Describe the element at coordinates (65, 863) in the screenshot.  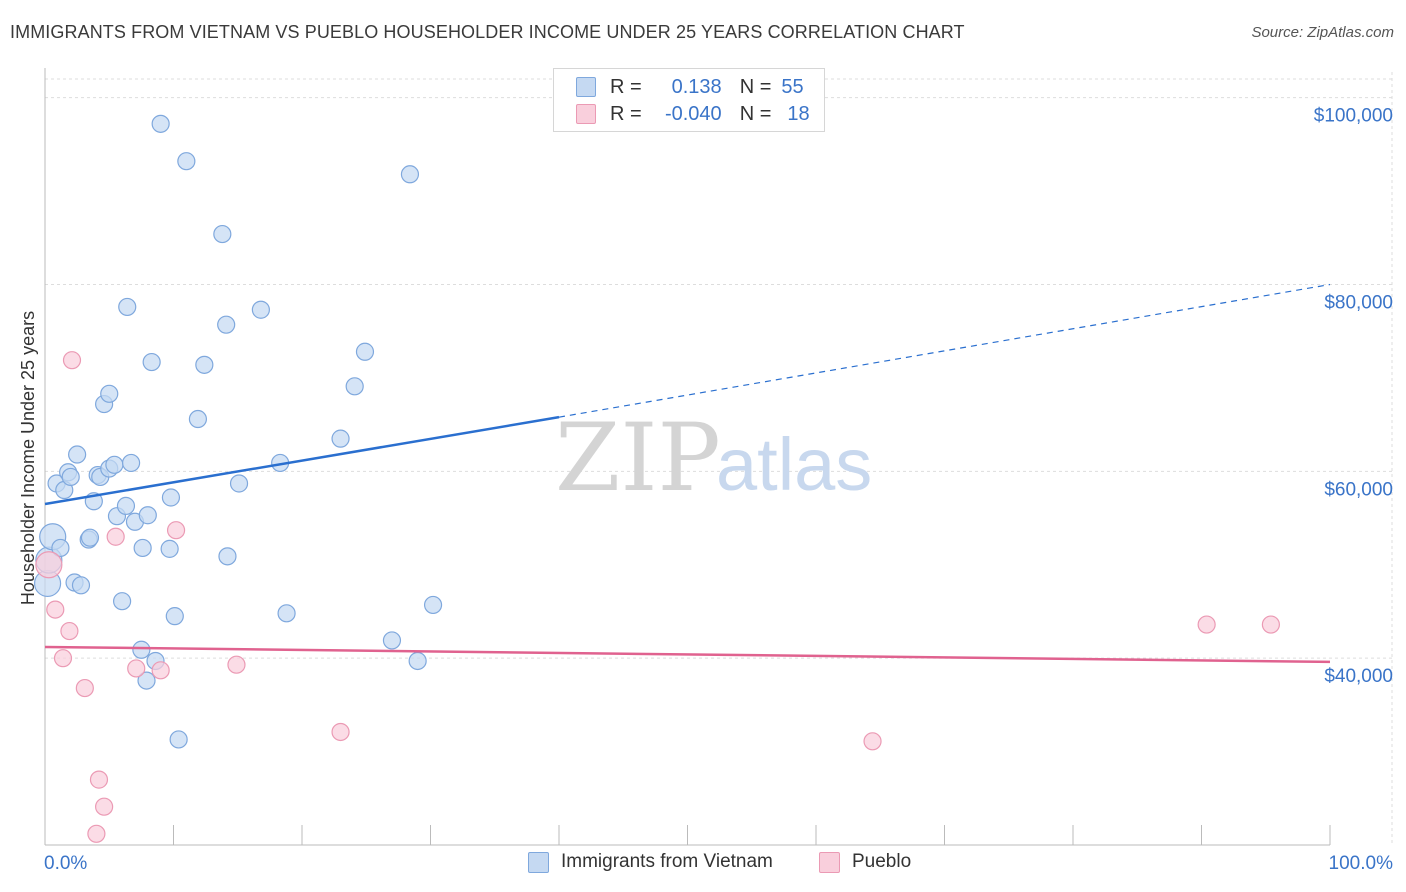
I see `x-tick-label: 0.0%` at that location.